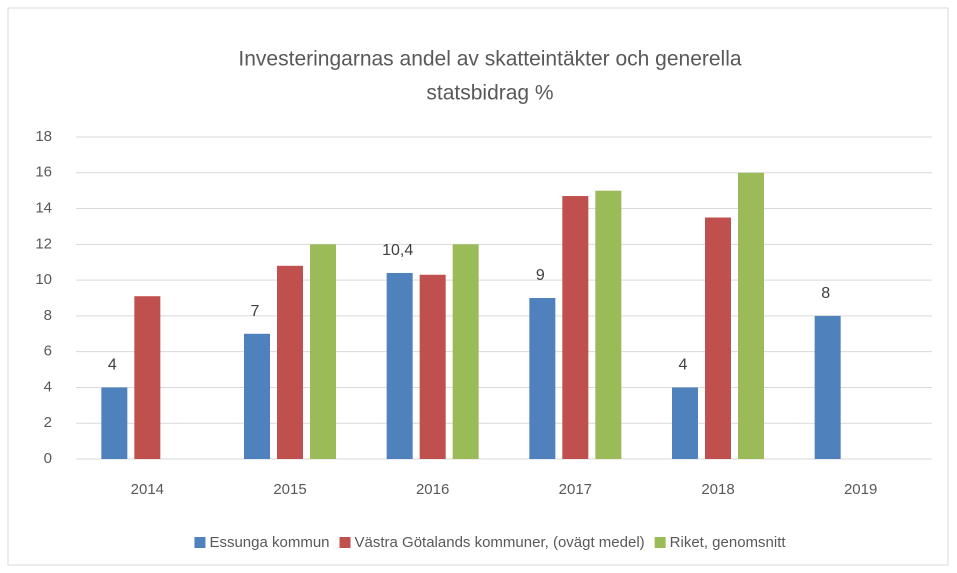 This screenshot has width=957, height=573. I want to click on y-tick-label: 2, so click(48, 422).